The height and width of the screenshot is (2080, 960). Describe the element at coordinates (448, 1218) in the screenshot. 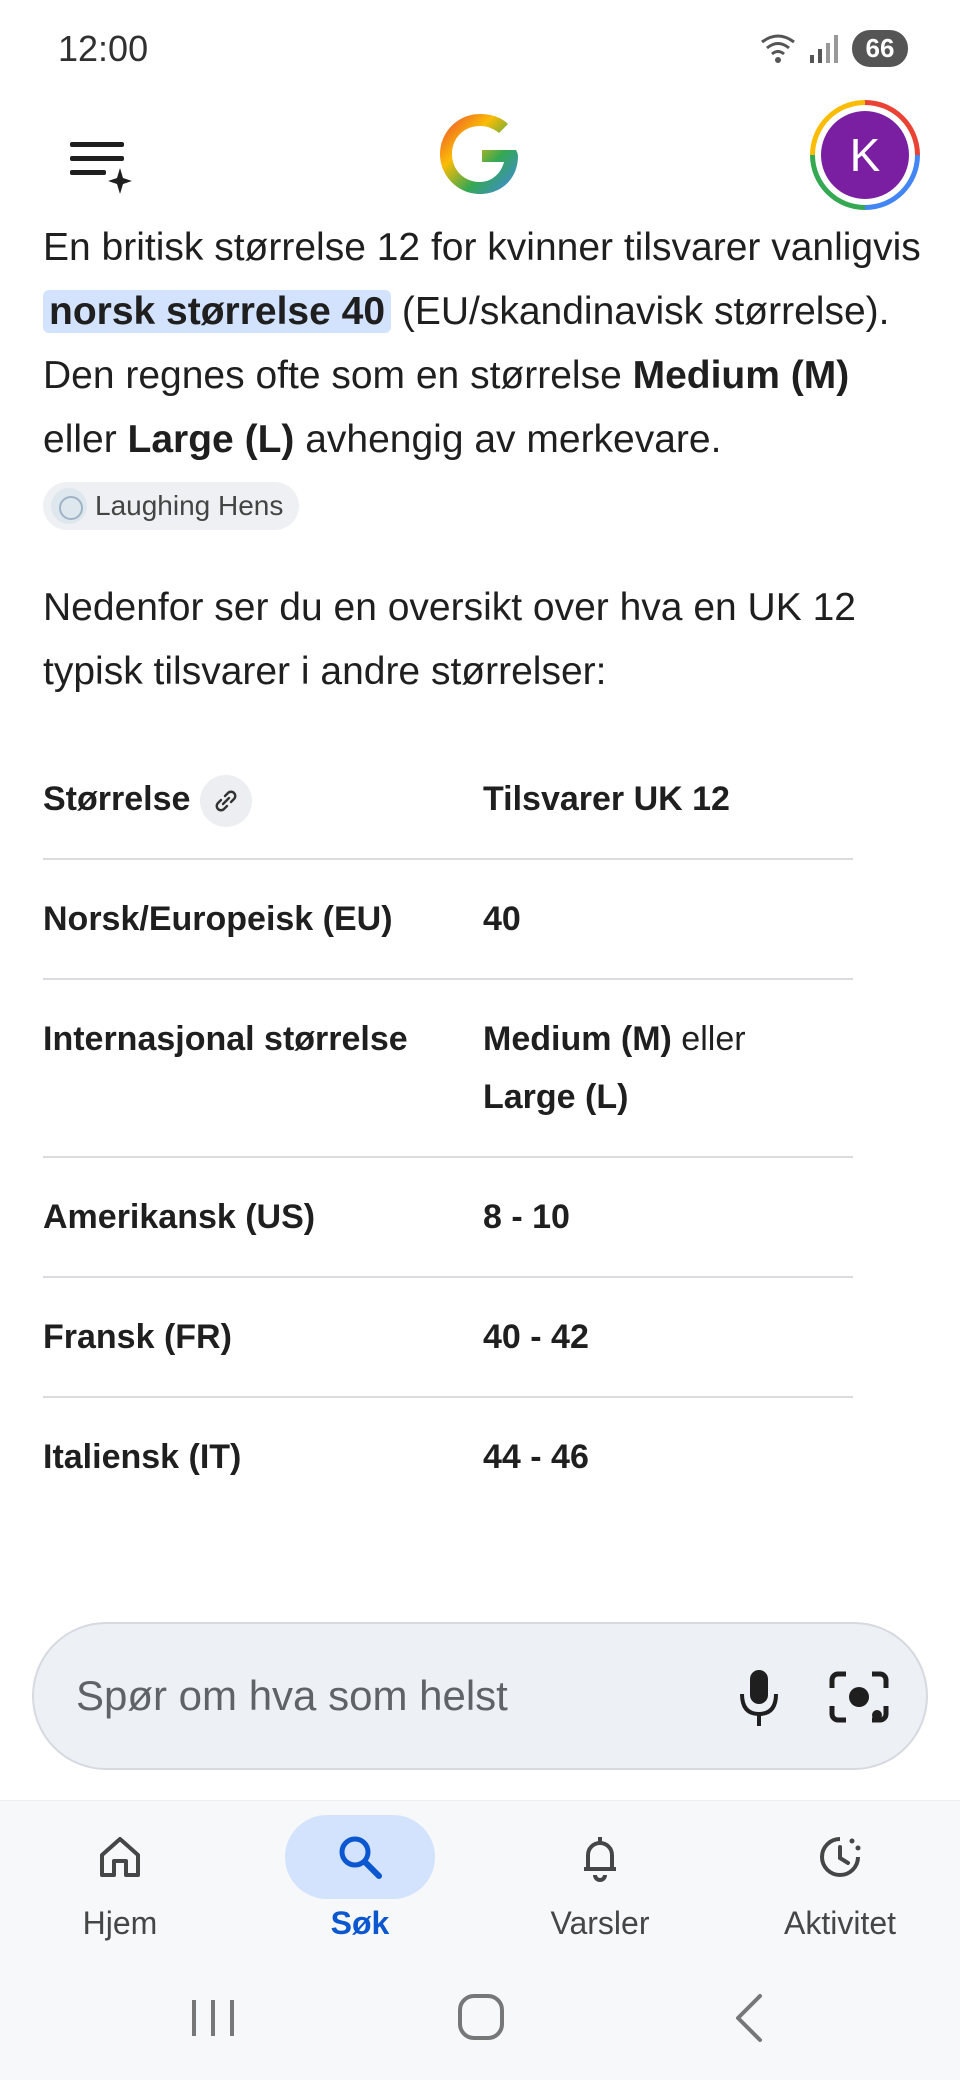

I see `table-row: Amerikansk (US) 8 - 10` at that location.